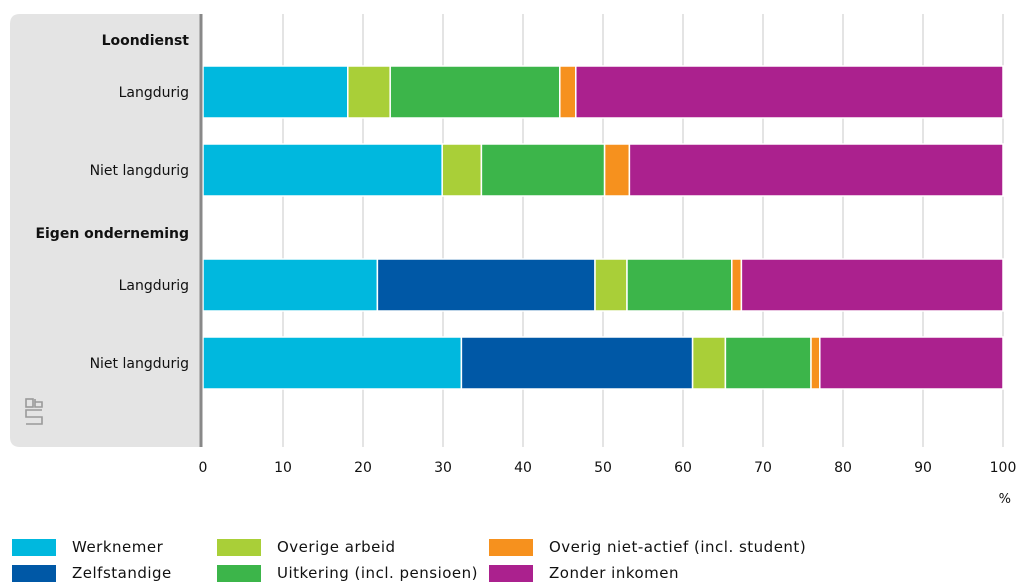 The height and width of the screenshot is (587, 1018). What do you see at coordinates (363, 468) in the screenshot?
I see `x-tick-label: 20` at bounding box center [363, 468].